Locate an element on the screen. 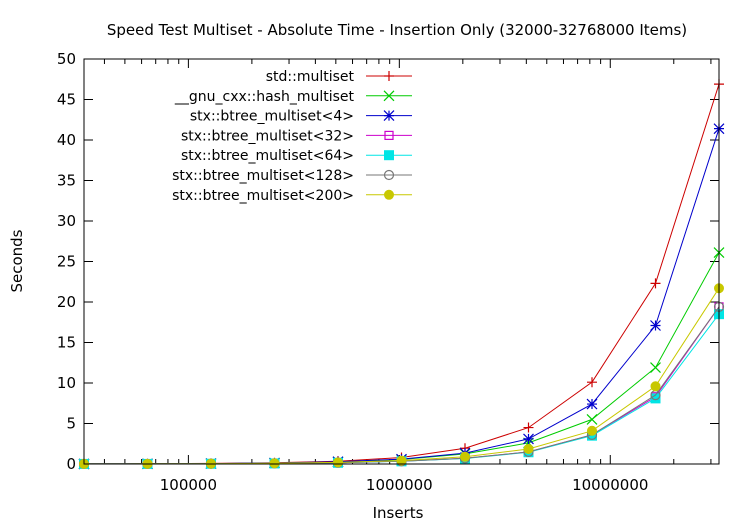 This screenshot has width=750, height=525. legend-item: stx::btree_multiset<200> is located at coordinates (292, 196).